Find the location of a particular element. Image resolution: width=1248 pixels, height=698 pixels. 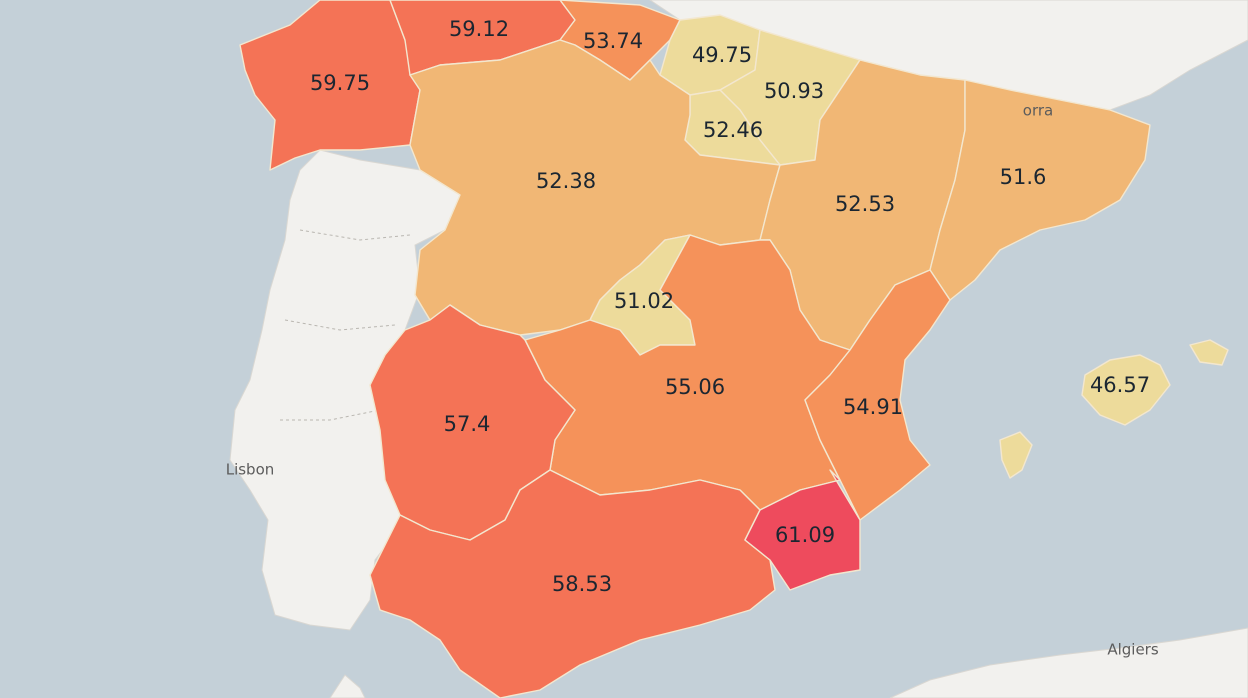

label-extremadura: 57.4 is located at coordinates (467, 424).